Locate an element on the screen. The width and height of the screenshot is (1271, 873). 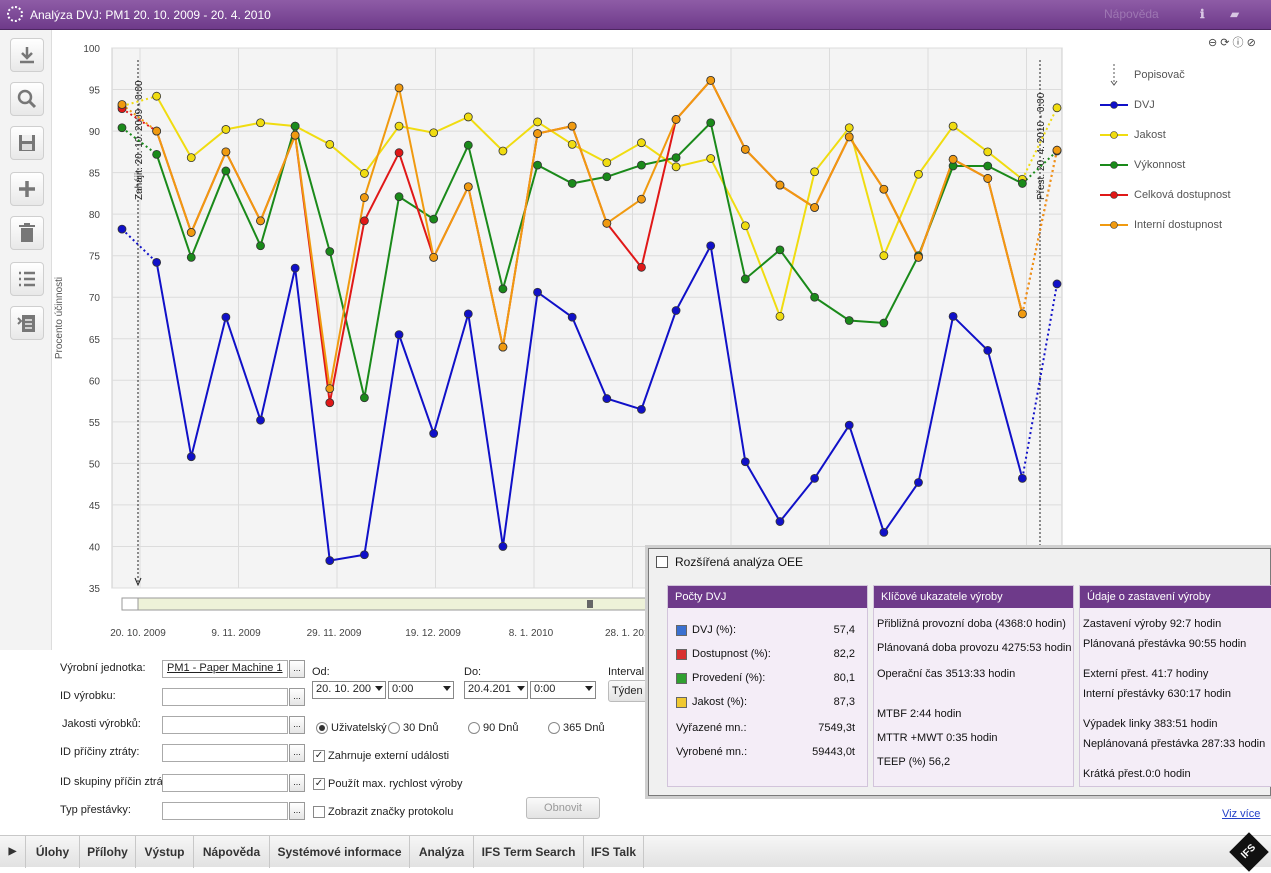
unit-field: PM1 - Paper Machine 1 is located at coordinates (225, 669).